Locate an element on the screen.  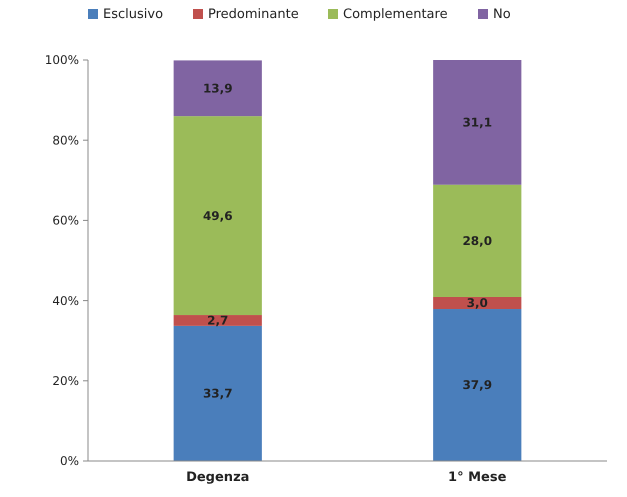
data-label: 33,7 is located at coordinates (217, 393).